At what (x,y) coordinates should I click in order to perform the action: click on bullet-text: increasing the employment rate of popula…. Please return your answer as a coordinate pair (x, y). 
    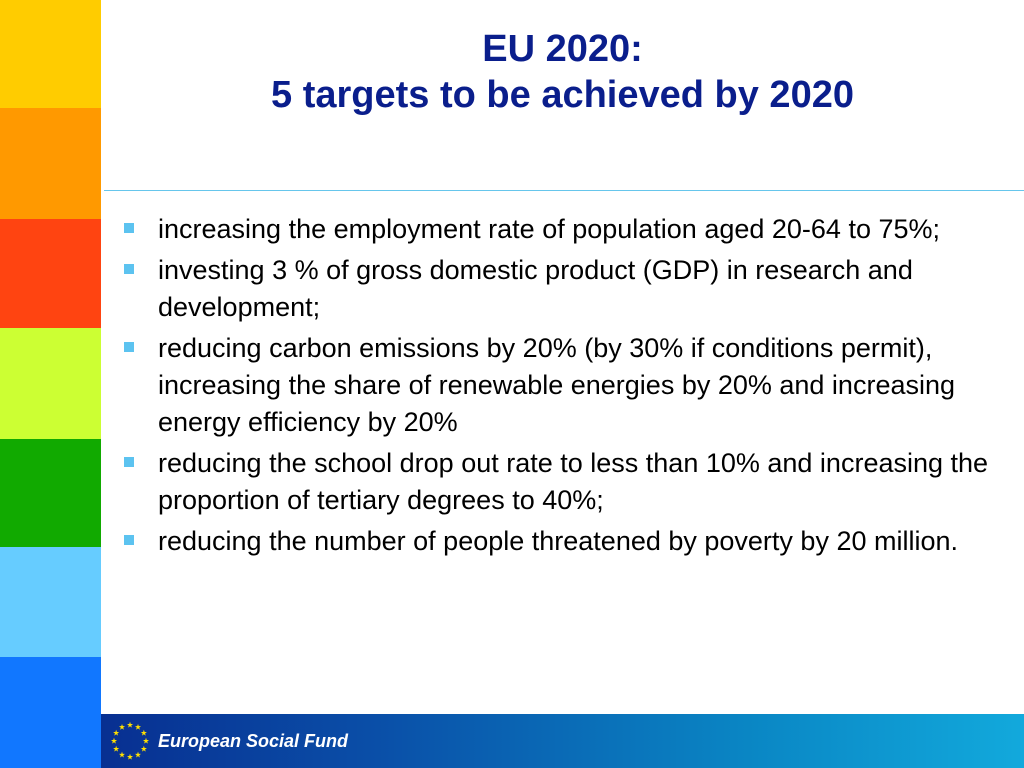
    Looking at the image, I should click on (549, 229).